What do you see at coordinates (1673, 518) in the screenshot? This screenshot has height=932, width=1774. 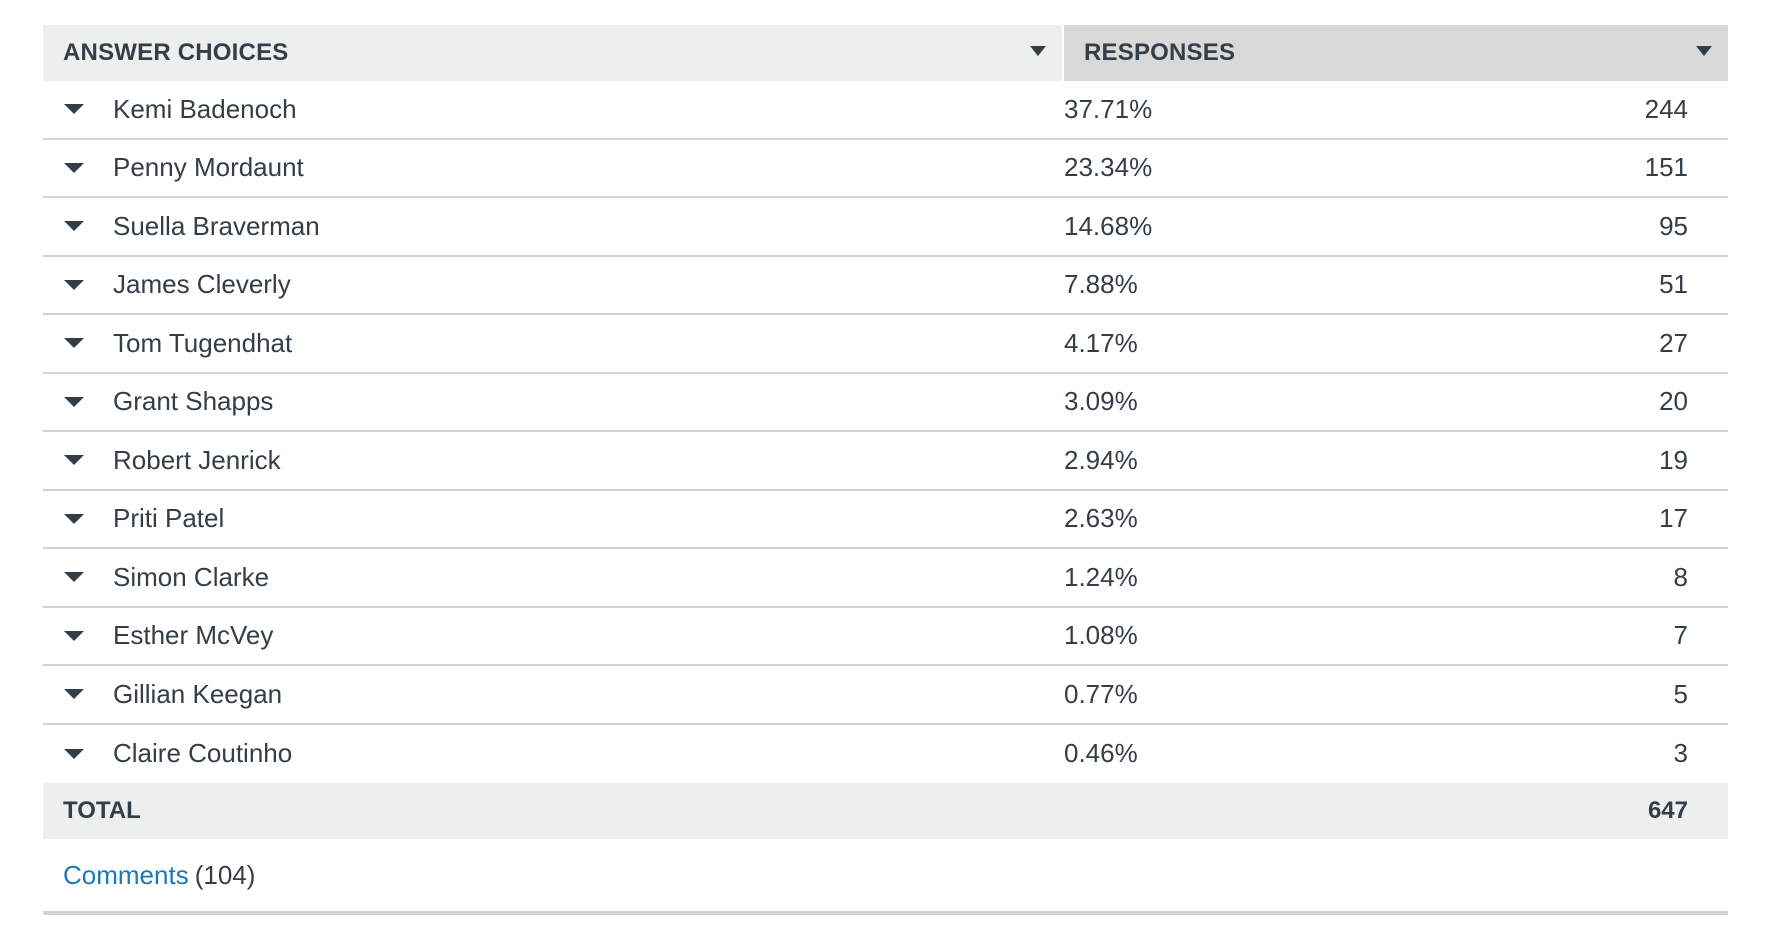 I see `response-count: 17` at bounding box center [1673, 518].